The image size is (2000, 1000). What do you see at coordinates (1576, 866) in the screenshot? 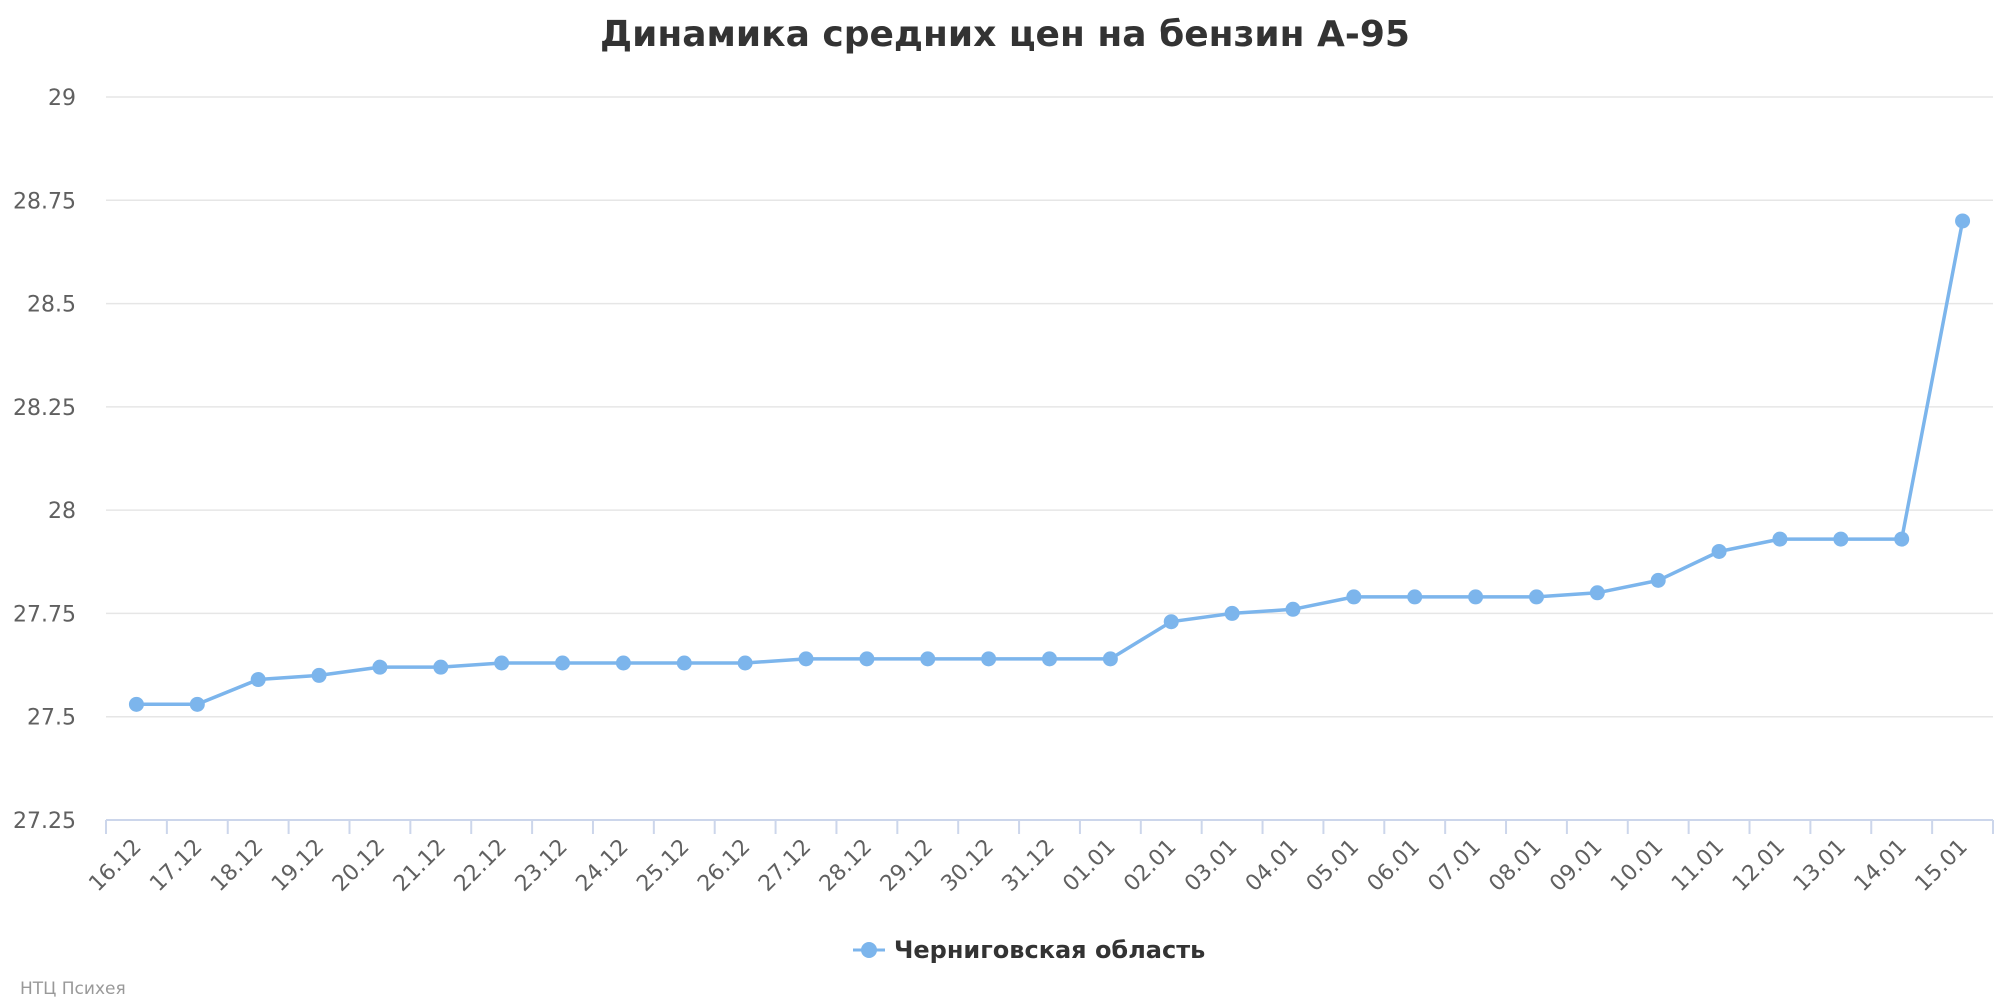
I see `x-tick-label: 09.01` at bounding box center [1576, 866].